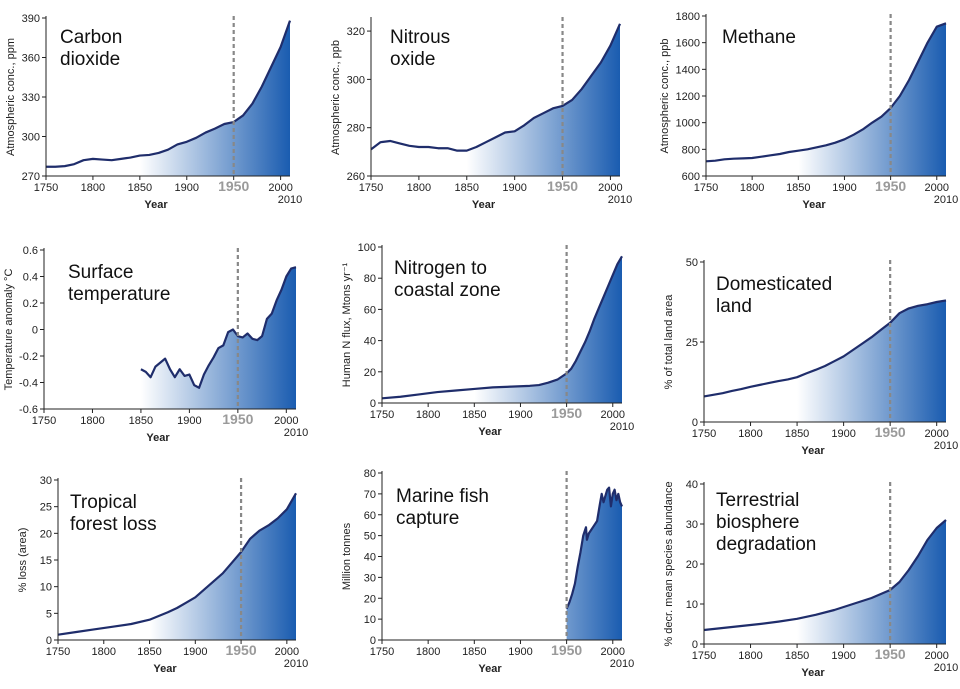 This screenshot has height=689, width=960. I want to click on y-tick-label: 320, so click(356, 32).